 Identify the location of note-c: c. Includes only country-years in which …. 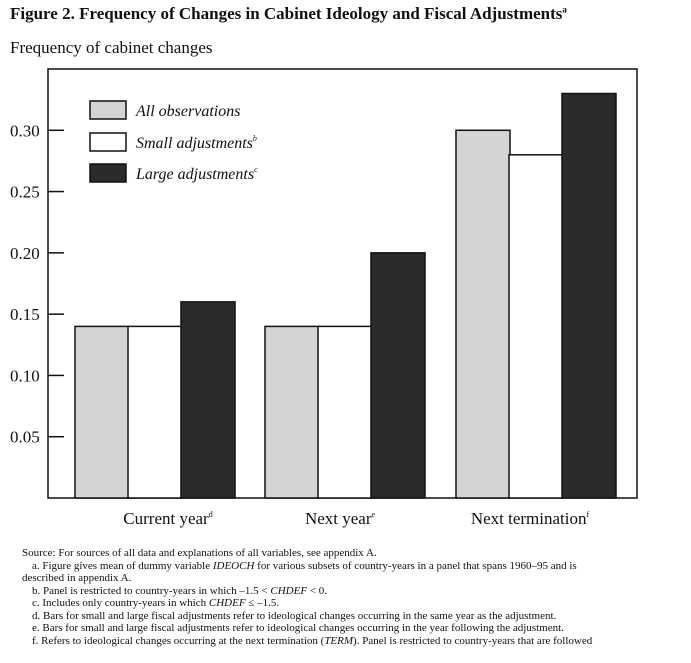
(156, 603).